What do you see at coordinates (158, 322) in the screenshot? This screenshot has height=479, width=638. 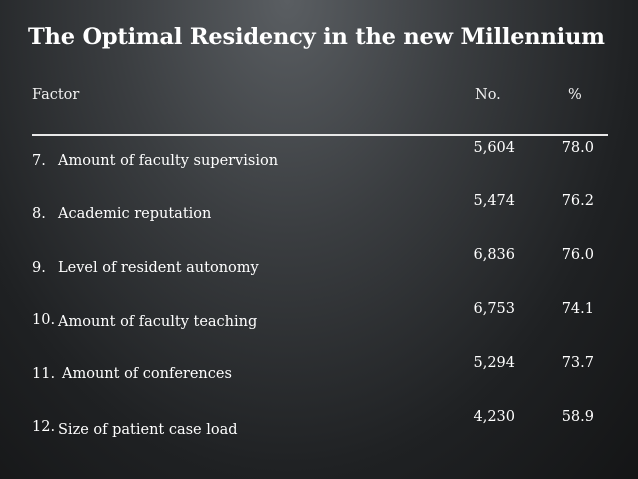 I see `row-factor: Amount of faculty teaching` at bounding box center [158, 322].